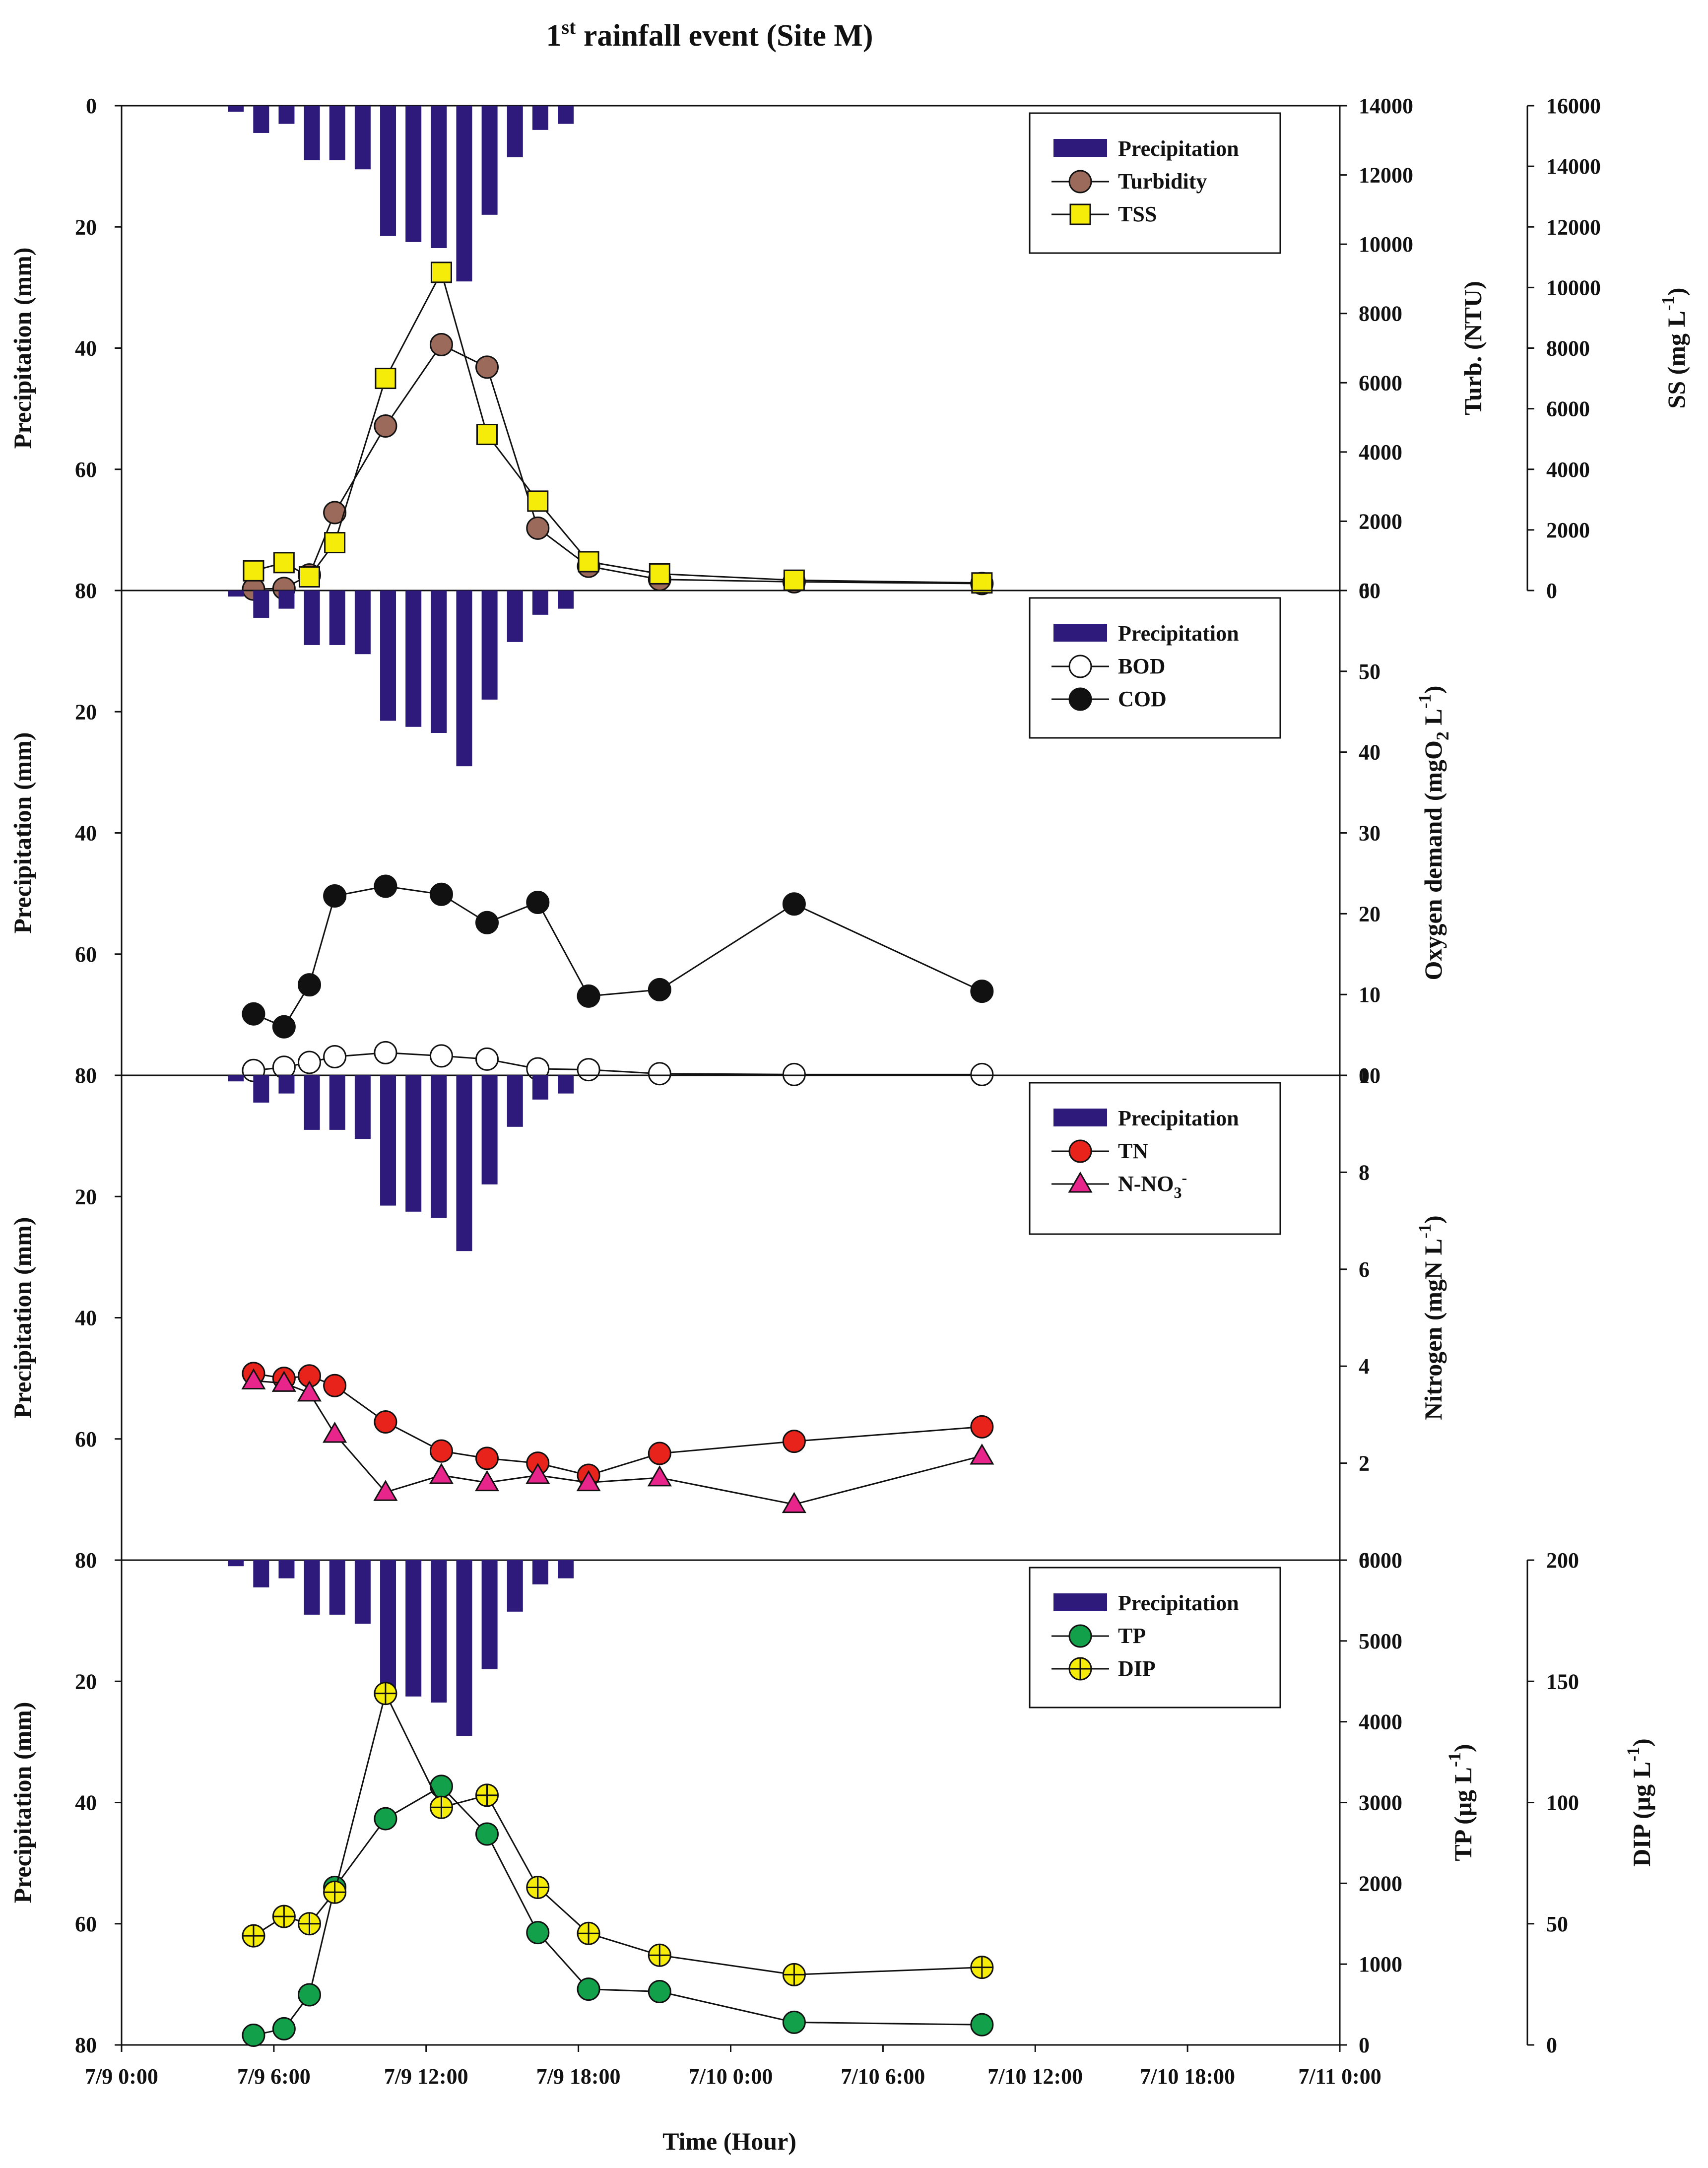 Image resolution: width=1708 pixels, height=2168 pixels. I want to click on panel2-right-tick-label-0: 50, so click(1370, 671).